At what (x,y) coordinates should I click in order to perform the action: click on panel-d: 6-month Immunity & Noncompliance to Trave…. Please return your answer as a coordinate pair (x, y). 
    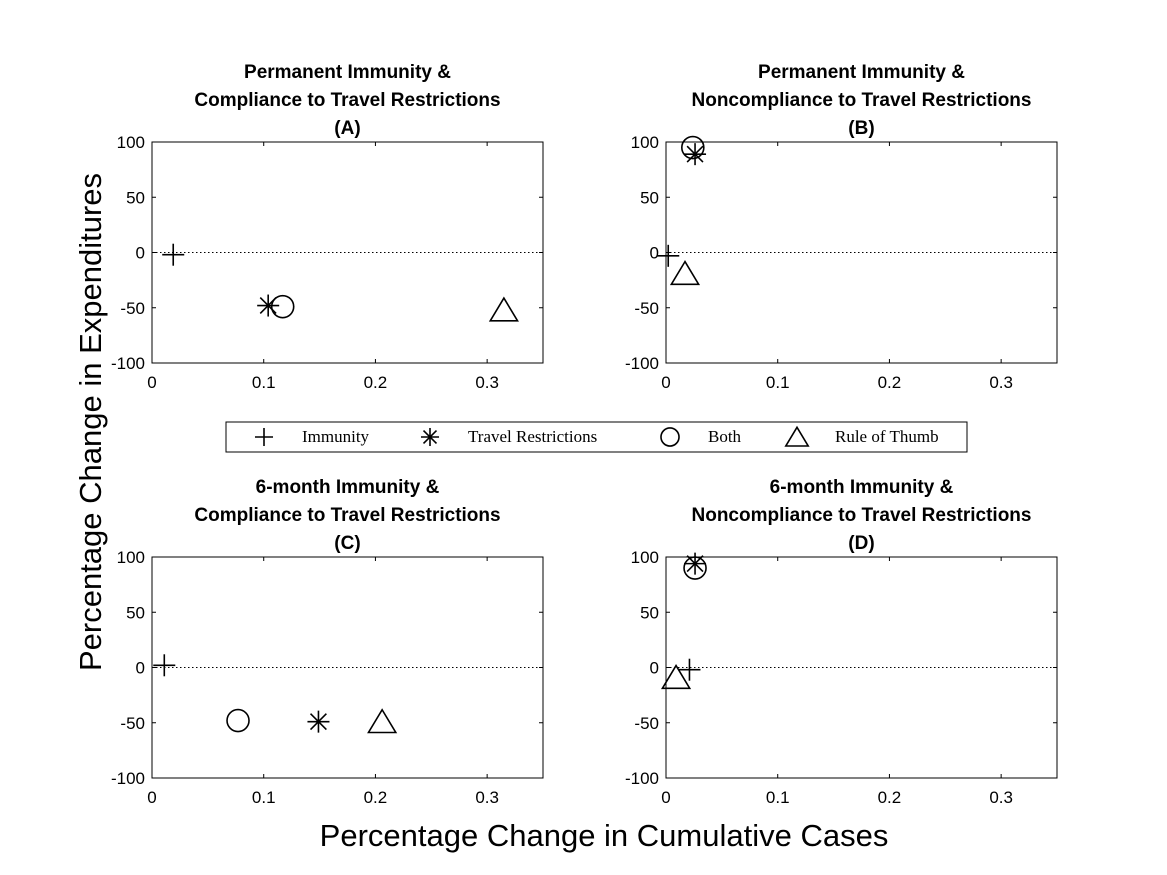
    Looking at the image, I should click on (841, 642).